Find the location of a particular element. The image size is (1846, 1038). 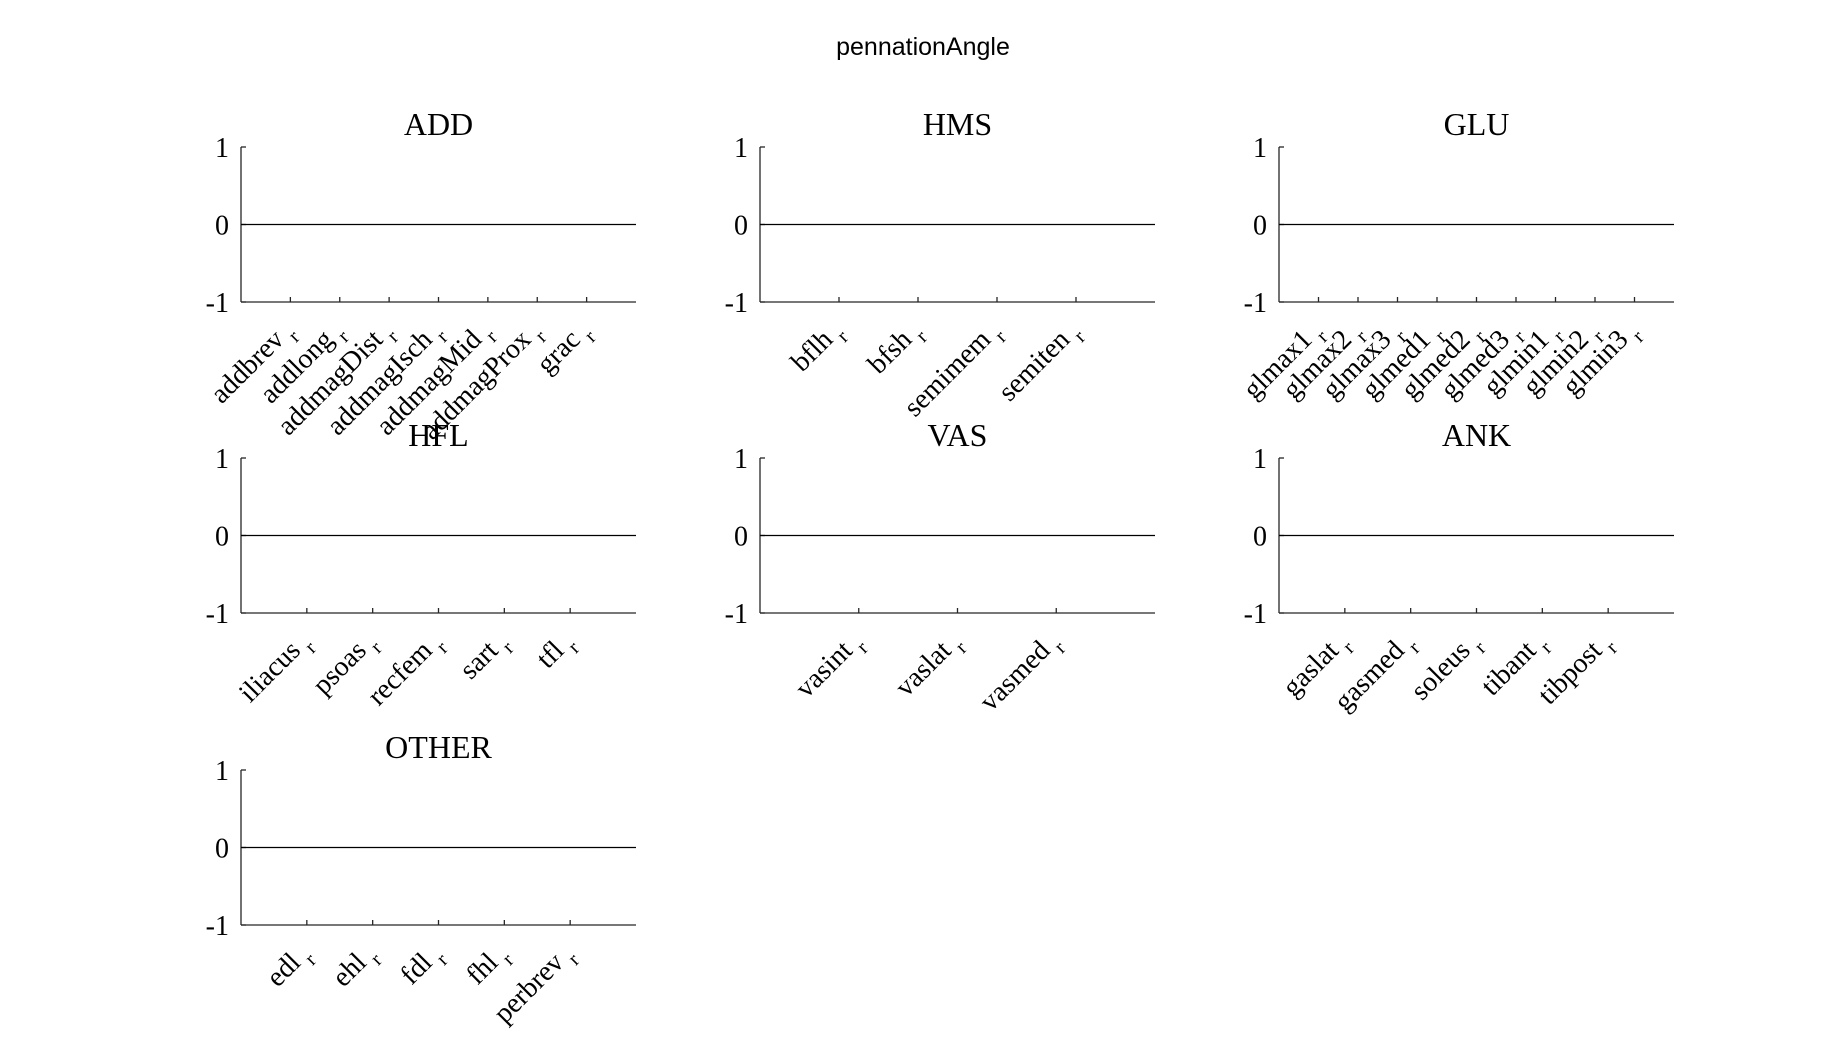

x-tick-label-hfl: sartr is located at coordinates (486, 658).